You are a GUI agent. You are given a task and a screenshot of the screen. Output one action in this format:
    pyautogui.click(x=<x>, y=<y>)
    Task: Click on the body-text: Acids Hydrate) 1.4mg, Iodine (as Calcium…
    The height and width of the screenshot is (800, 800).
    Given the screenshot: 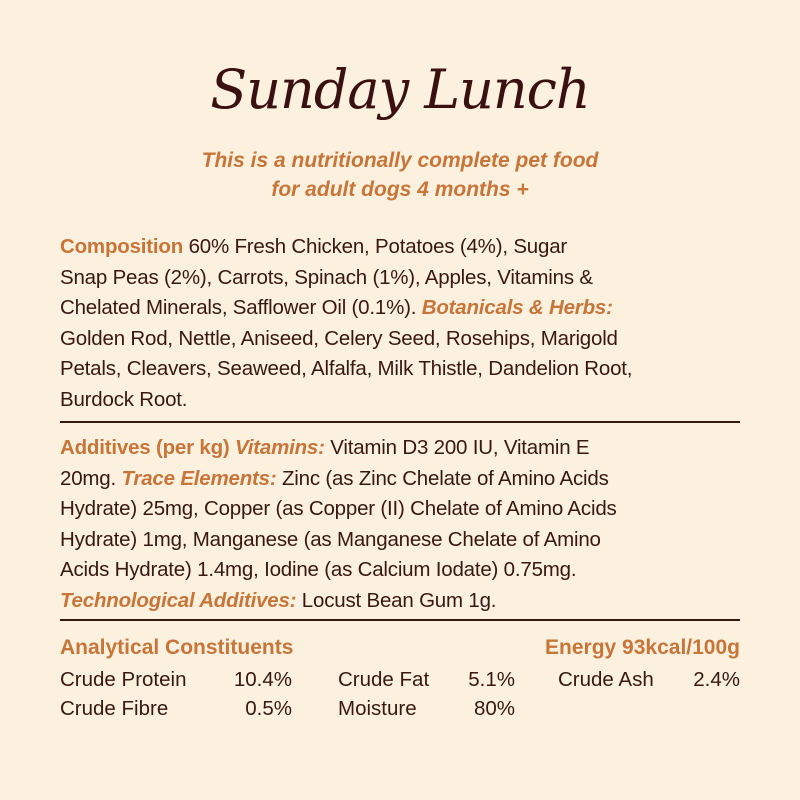 What is the action you would take?
    pyautogui.click(x=318, y=570)
    